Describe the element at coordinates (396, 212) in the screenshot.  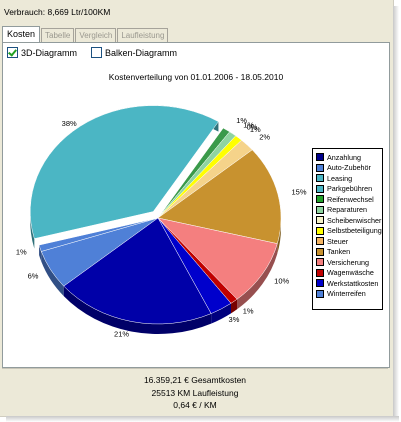
I see `window-shadow-right` at that location.